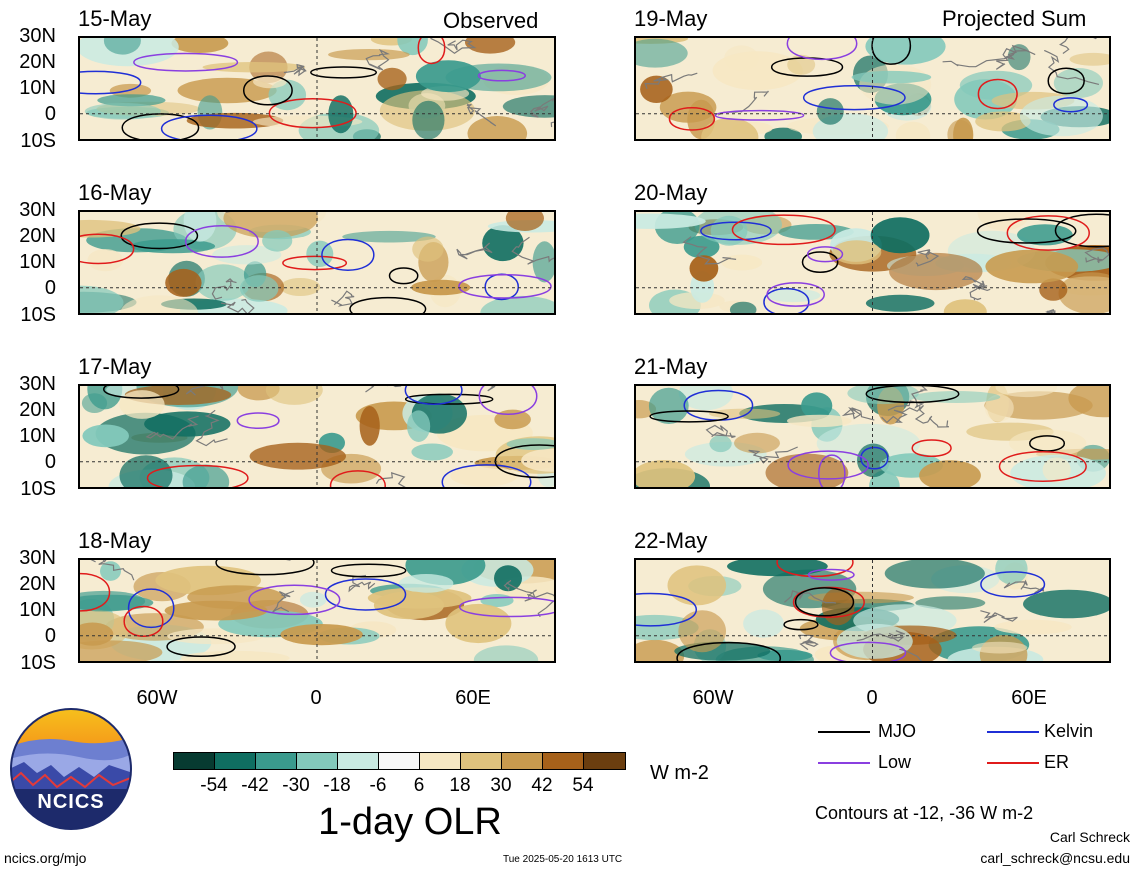 The width and height of the screenshot is (1135, 872). Describe the element at coordinates (115, 540) in the screenshot. I see `panel-title-left-4: 18-May` at that location.